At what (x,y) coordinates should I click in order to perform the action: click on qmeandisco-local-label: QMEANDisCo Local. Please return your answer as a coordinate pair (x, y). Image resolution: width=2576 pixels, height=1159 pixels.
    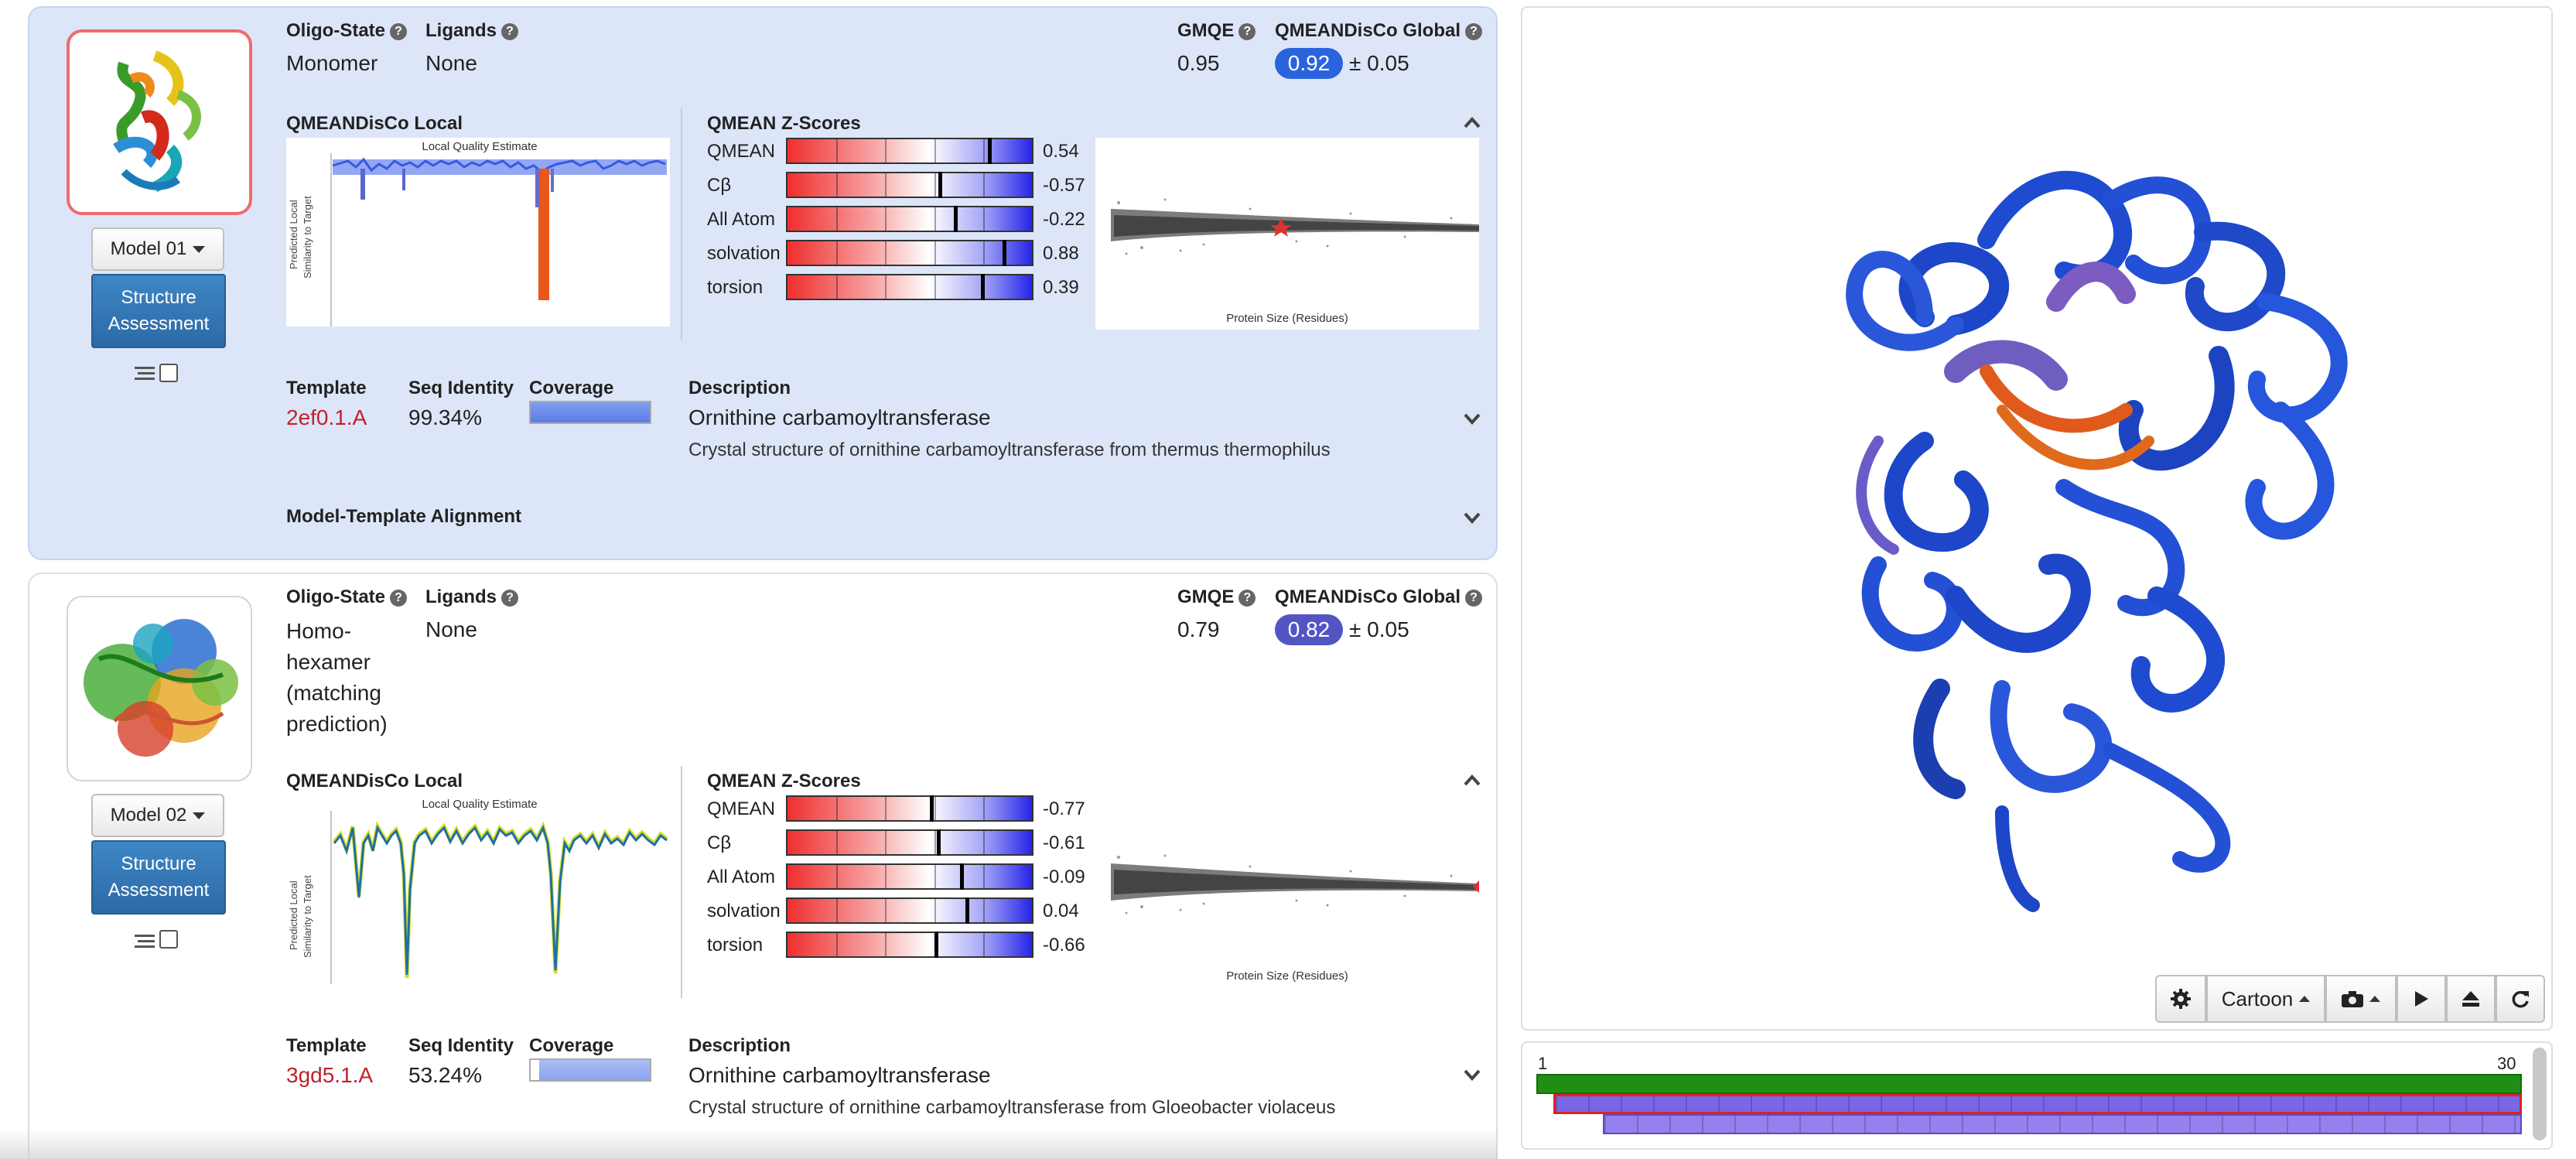
    Looking at the image, I should click on (374, 123).